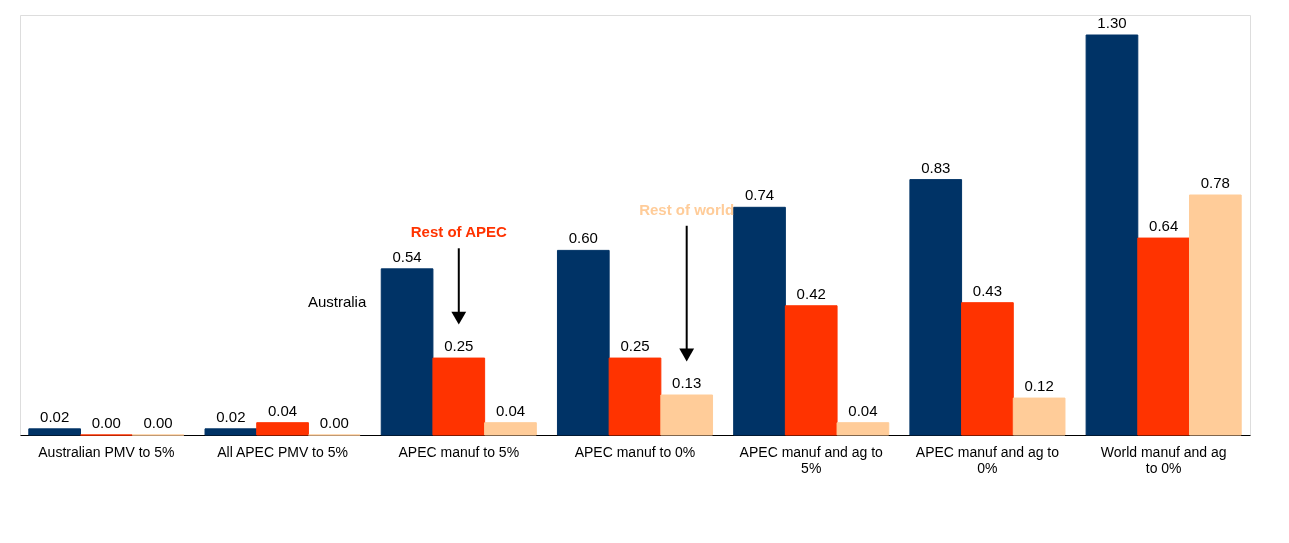  What do you see at coordinates (1164, 226) in the screenshot?
I see `data-label: 0.64` at bounding box center [1164, 226].